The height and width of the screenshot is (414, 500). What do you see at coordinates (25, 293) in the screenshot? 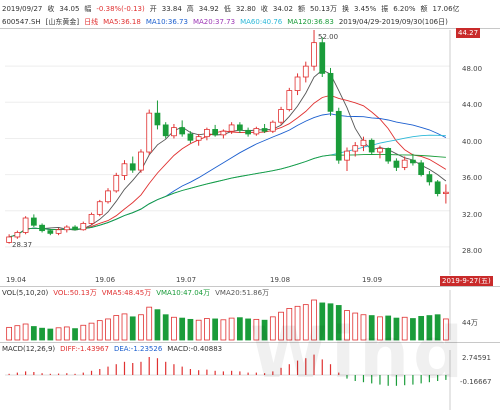
I see `vol-label: VOL(5,10,20)` at bounding box center [25, 293].